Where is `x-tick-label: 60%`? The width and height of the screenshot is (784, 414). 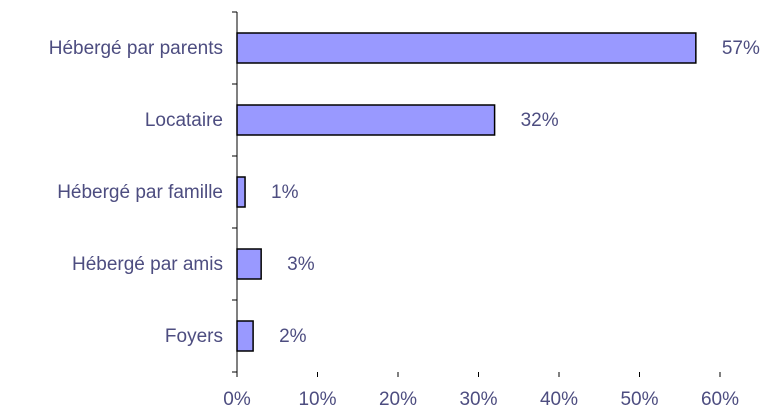
x-tick-label: 60% is located at coordinates (720, 399).